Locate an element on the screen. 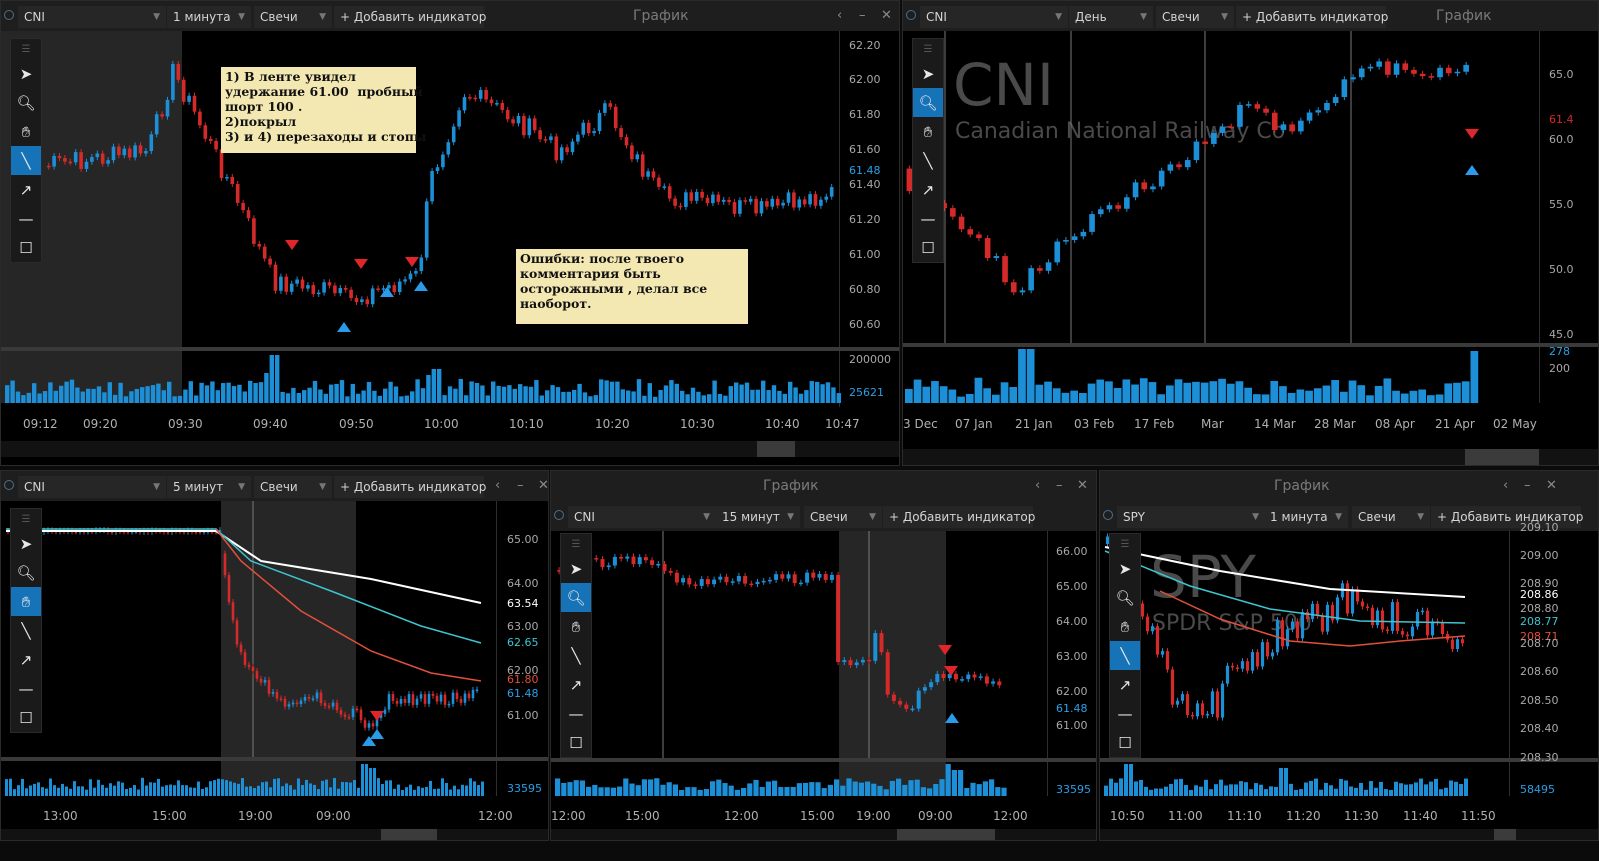 This screenshot has height=861, width=1599. volume-bar is located at coordinates (218, 787).